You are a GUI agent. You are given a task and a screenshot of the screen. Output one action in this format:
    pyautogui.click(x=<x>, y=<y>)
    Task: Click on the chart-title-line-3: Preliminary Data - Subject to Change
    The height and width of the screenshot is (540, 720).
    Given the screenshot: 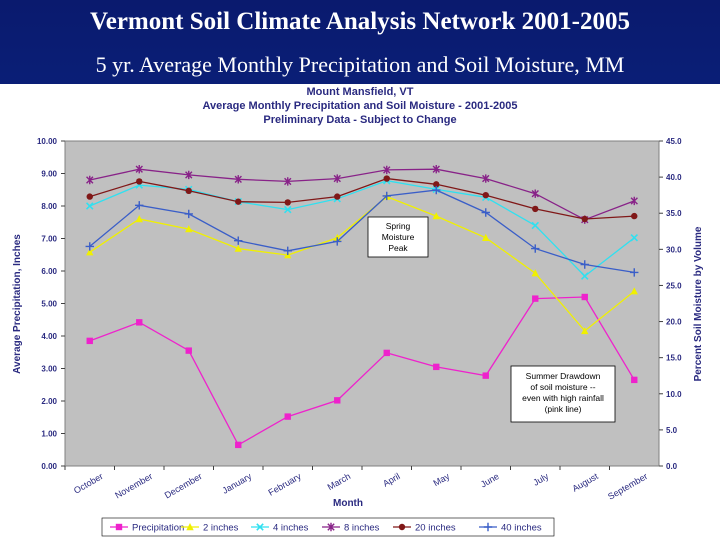 What is the action you would take?
    pyautogui.click(x=359, y=120)
    